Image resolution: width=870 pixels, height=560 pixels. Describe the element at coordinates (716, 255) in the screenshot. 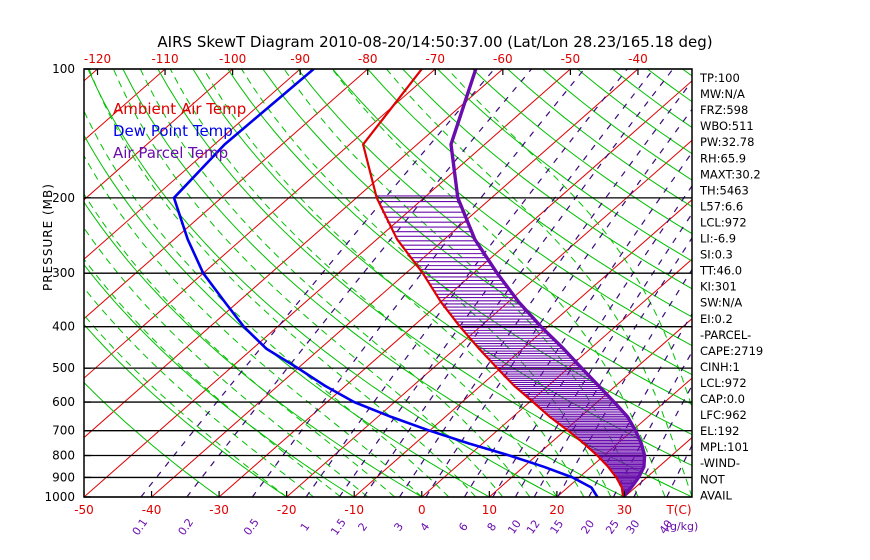

I see `parameter-item: SI:0.3` at that location.